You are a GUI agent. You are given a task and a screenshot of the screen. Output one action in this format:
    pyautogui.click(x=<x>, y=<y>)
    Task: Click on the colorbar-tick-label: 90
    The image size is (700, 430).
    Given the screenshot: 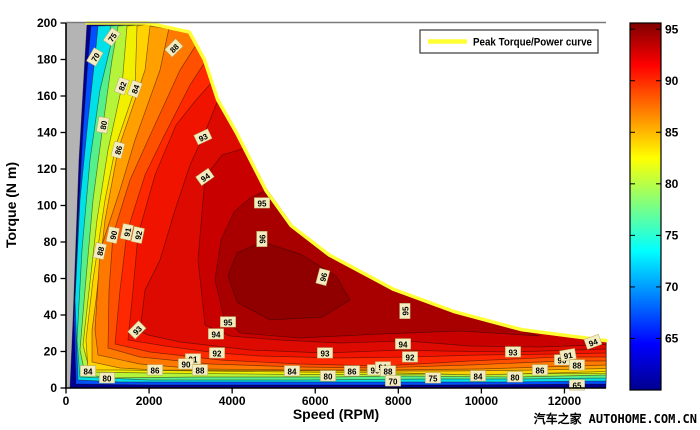 What is the action you would take?
    pyautogui.click(x=672, y=81)
    